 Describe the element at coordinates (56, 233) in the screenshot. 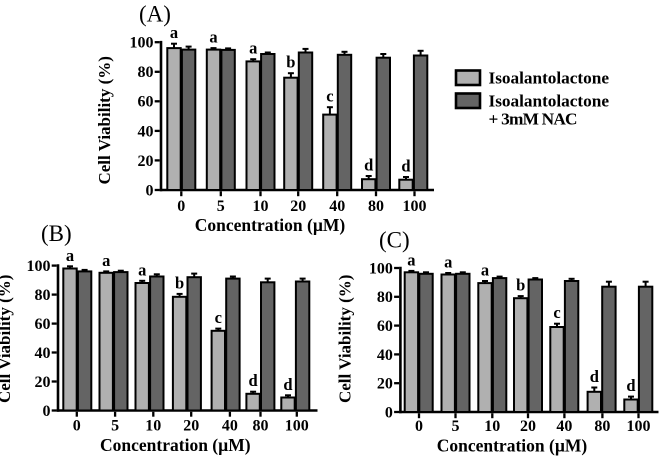

I see `svg-text: (B)` at that location.